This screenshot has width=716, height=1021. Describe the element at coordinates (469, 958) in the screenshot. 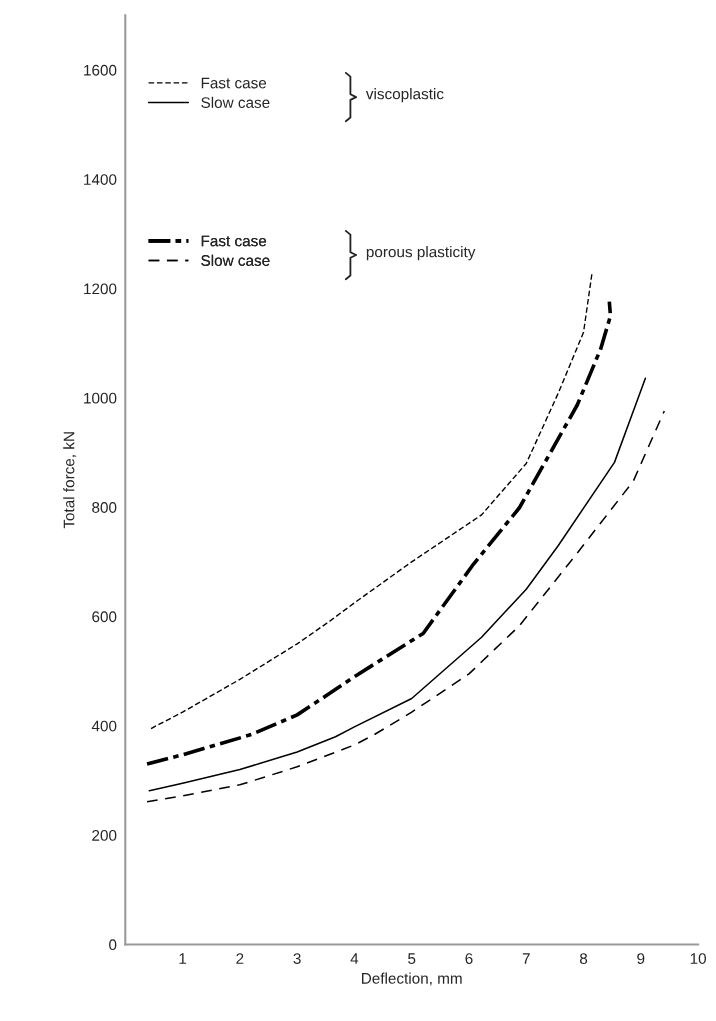

I see `x-tick-label: 6` at that location.